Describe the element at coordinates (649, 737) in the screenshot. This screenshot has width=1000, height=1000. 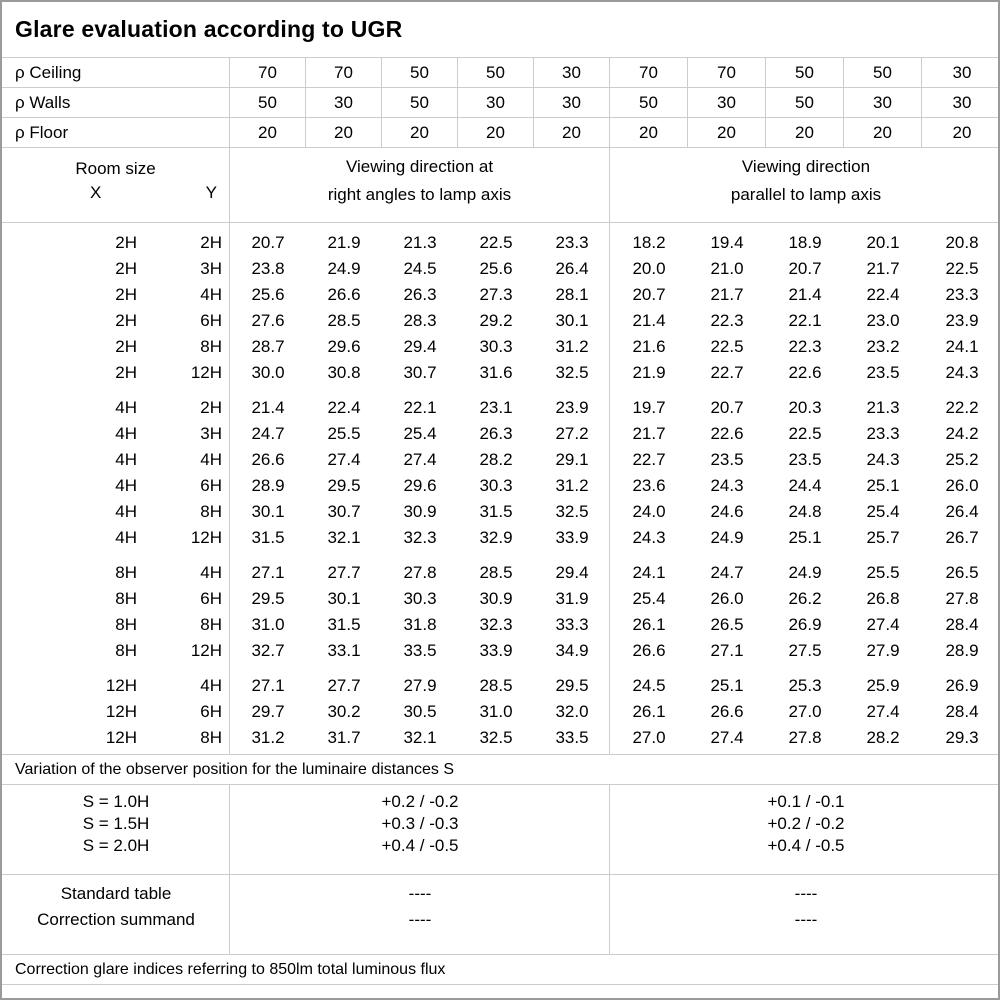
I see `ugr-value-cell: 27.0` at that location.